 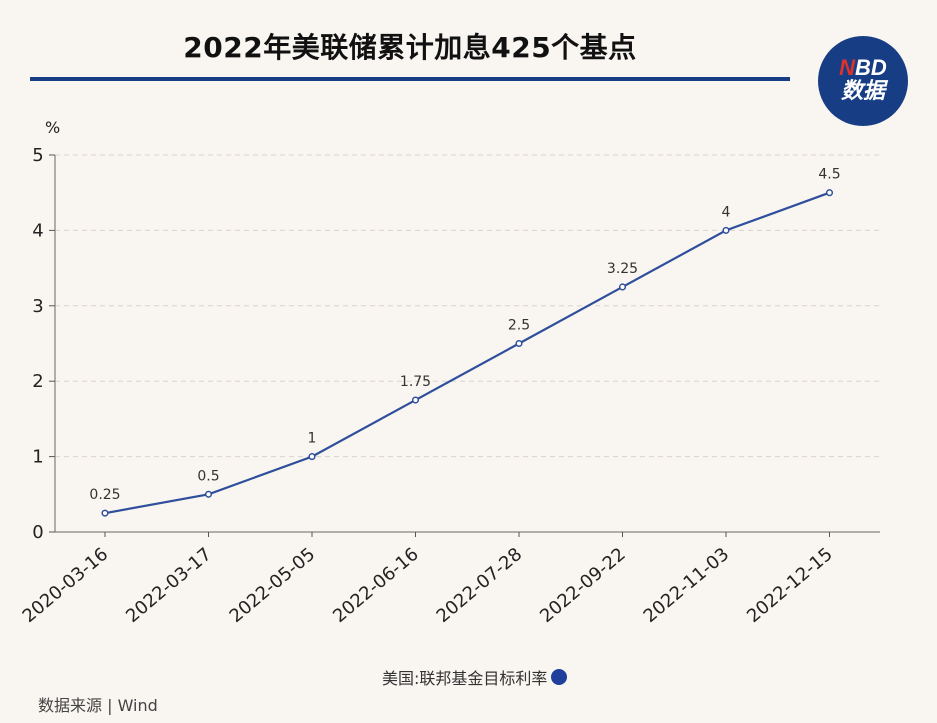 What do you see at coordinates (726, 212) in the screenshot?
I see `data-label: 4` at bounding box center [726, 212].